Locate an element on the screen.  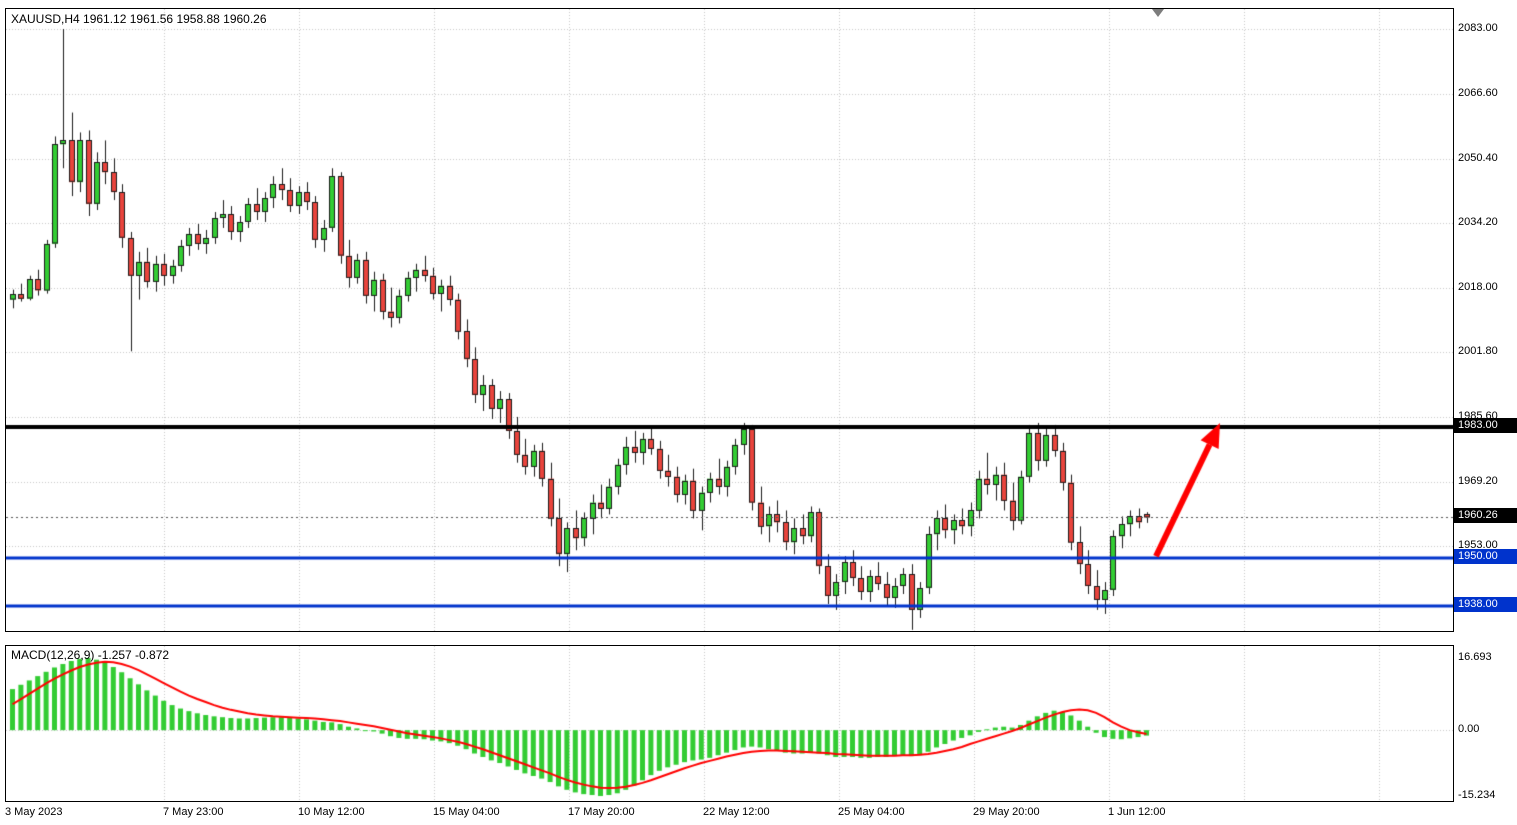
time-axis-label: 29 May 20:00 is located at coordinates (1006, 812).